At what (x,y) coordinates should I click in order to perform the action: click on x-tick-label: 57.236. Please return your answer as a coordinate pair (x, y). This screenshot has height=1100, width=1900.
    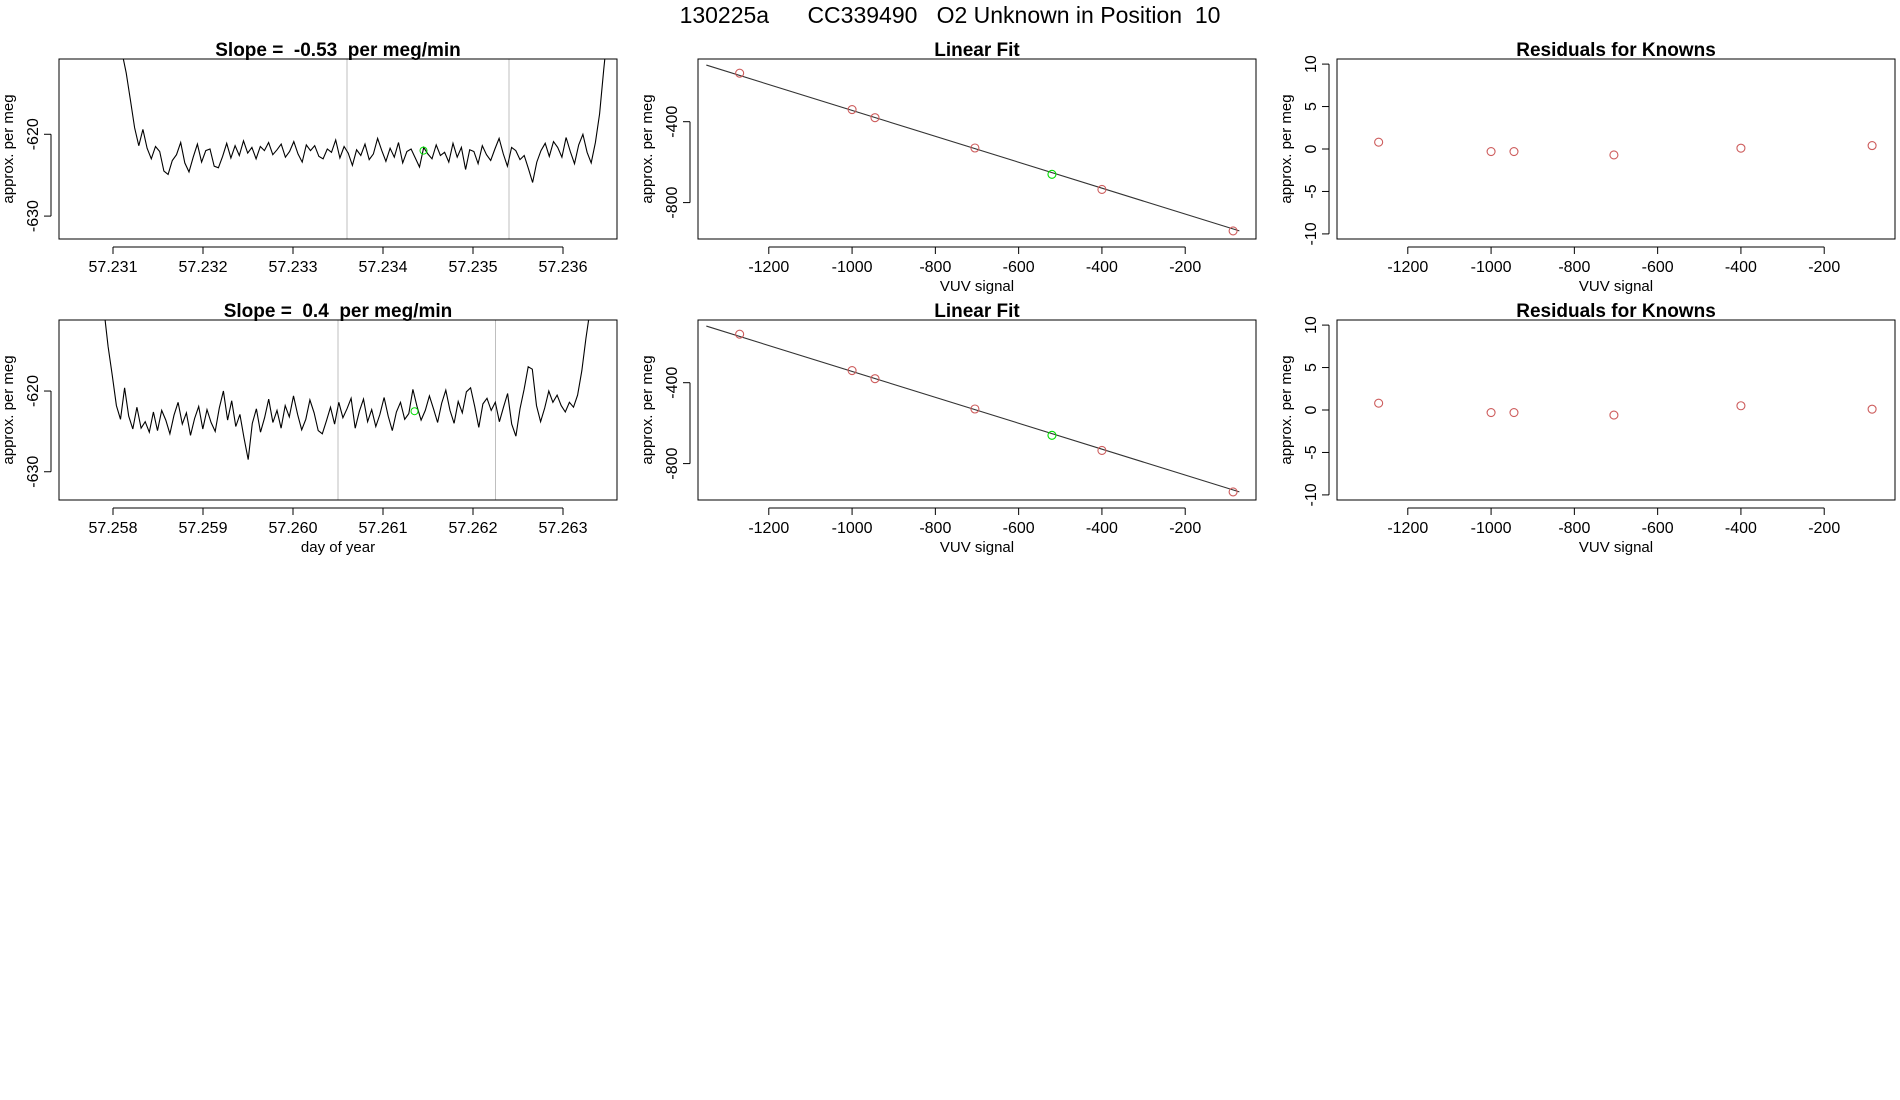
    Looking at the image, I should click on (563, 267).